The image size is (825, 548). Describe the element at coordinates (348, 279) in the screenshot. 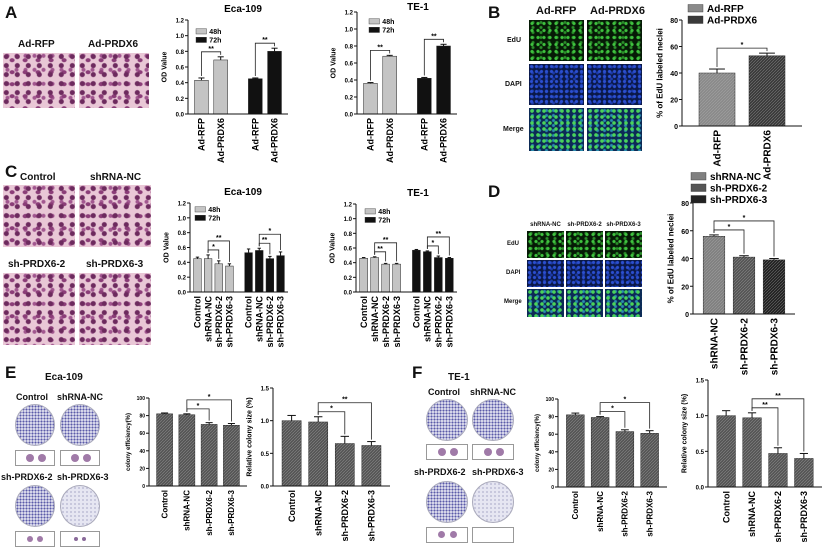

I see `y-tick-label: 0.2` at that location.